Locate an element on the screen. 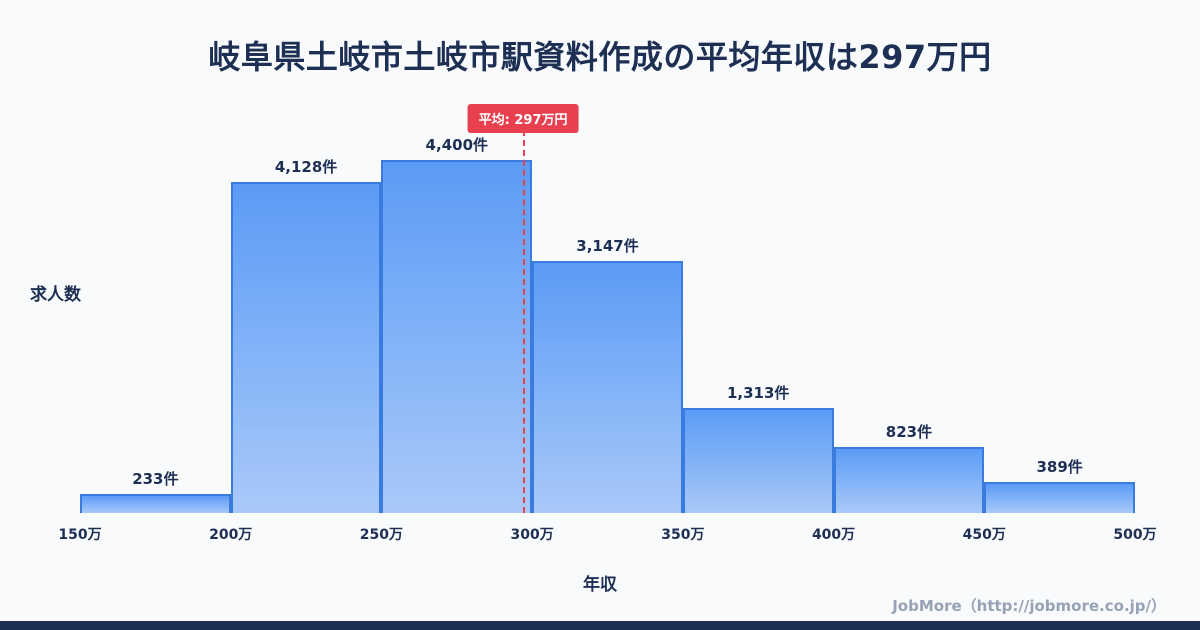 The width and height of the screenshot is (1200, 630). x-tick-label: 250万 is located at coordinates (381, 535).